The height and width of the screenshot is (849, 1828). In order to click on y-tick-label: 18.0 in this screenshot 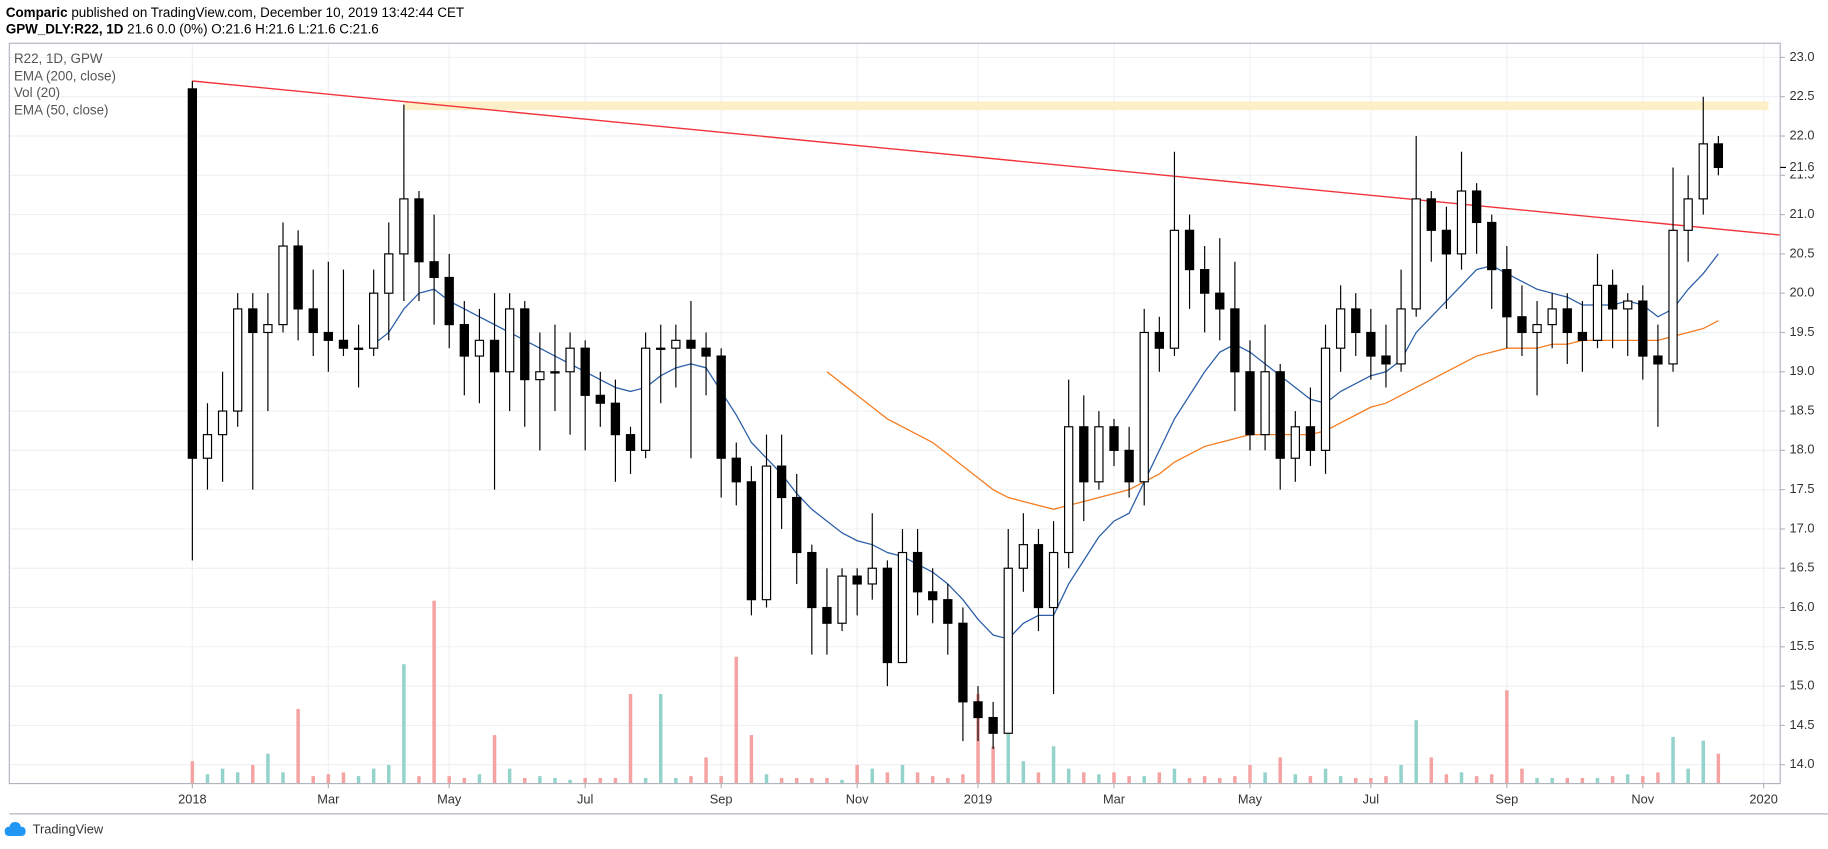, I will do `click(1802, 449)`.